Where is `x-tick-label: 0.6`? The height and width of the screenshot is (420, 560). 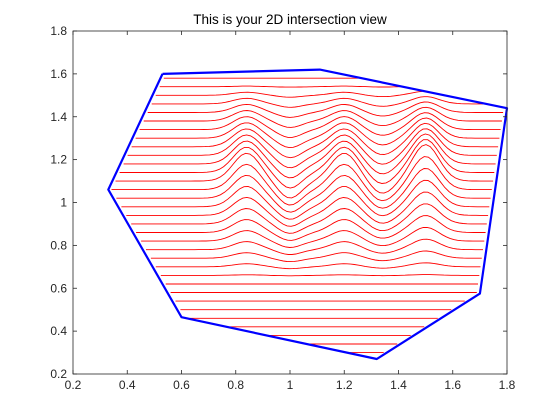
x-tick-label: 0.6 is located at coordinates (181, 385).